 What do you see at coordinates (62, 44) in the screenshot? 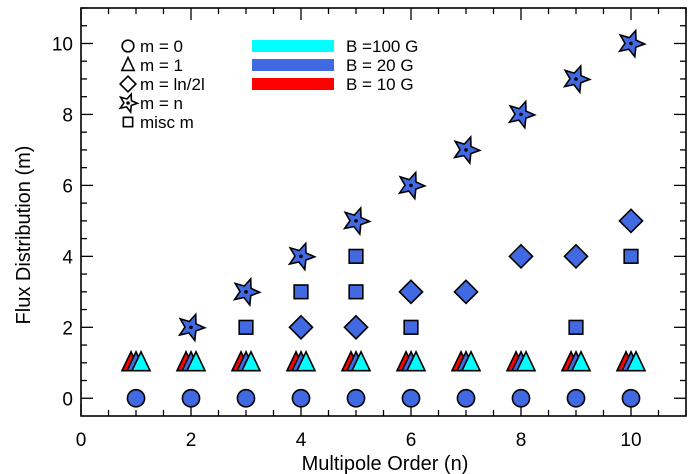
I see `y-tick-label: 10` at bounding box center [62, 44].